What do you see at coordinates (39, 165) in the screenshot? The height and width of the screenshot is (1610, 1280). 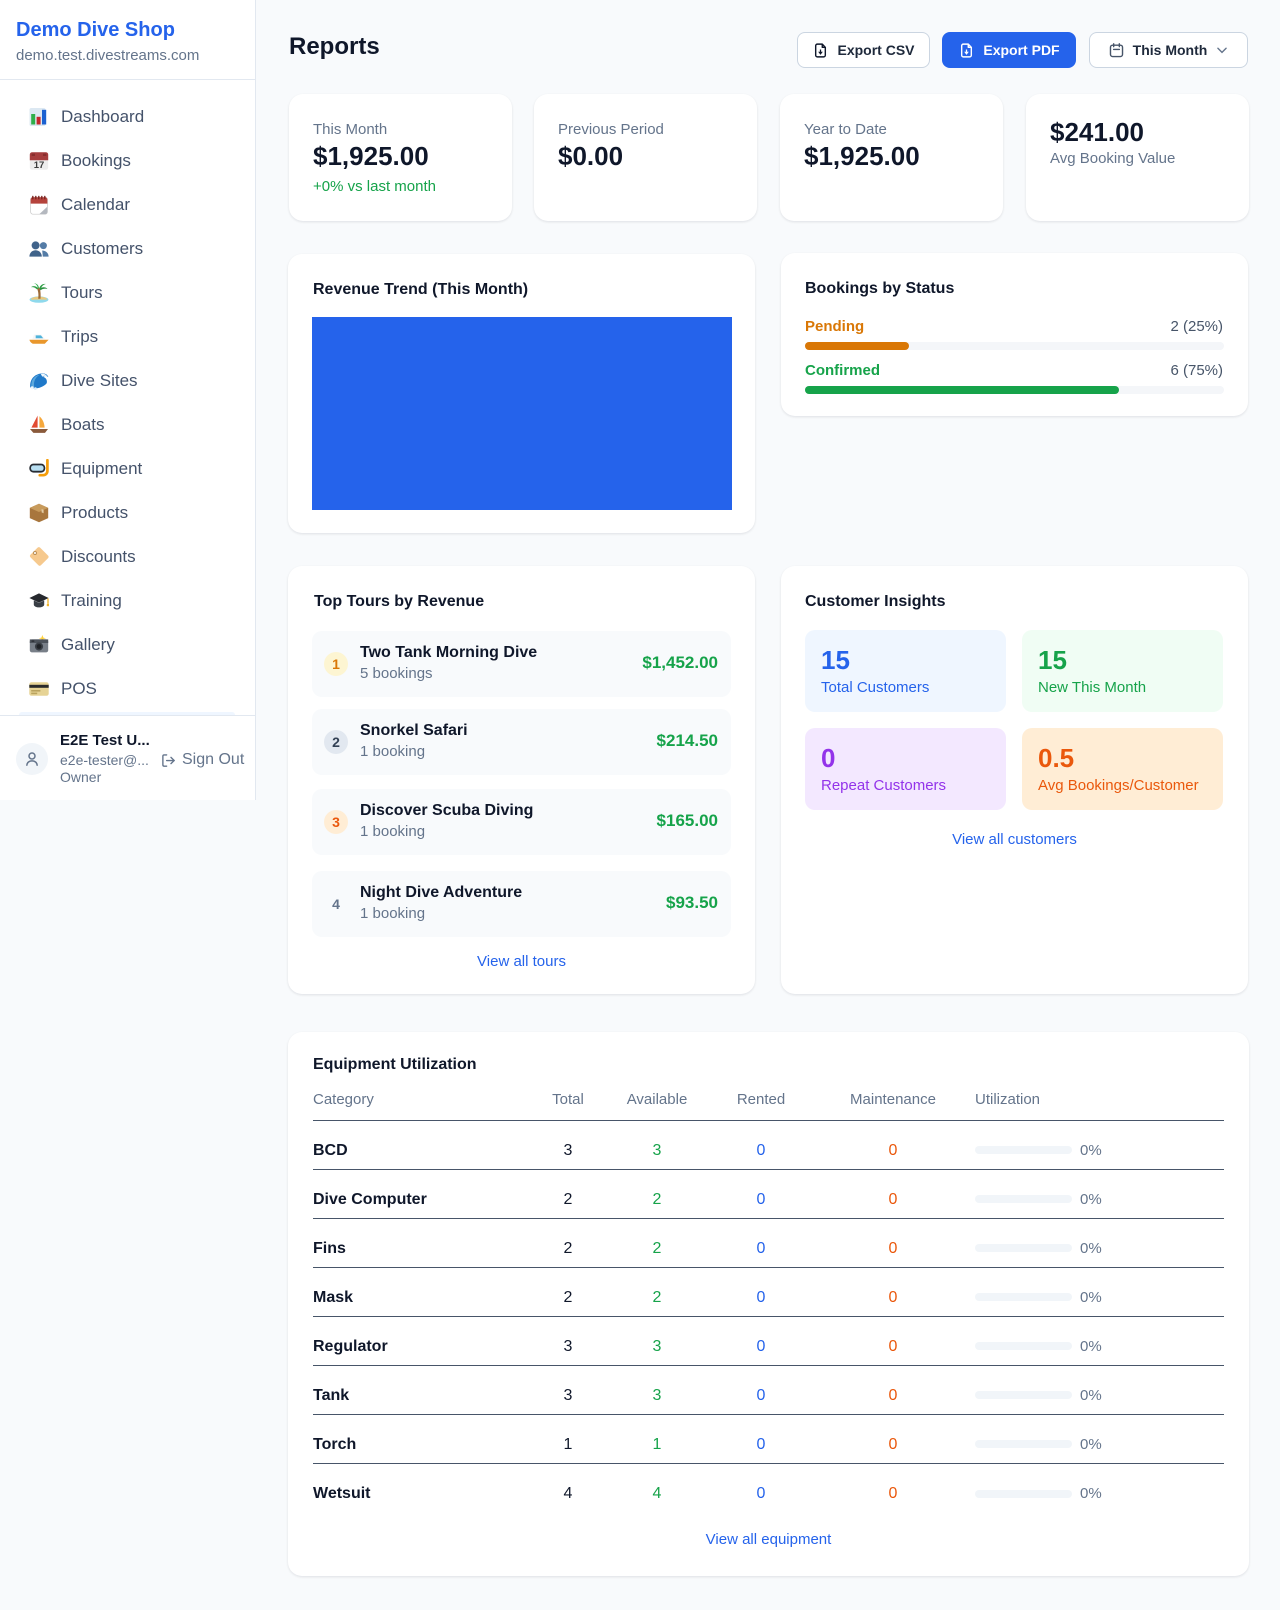 I see `svg-text: 17` at bounding box center [39, 165].